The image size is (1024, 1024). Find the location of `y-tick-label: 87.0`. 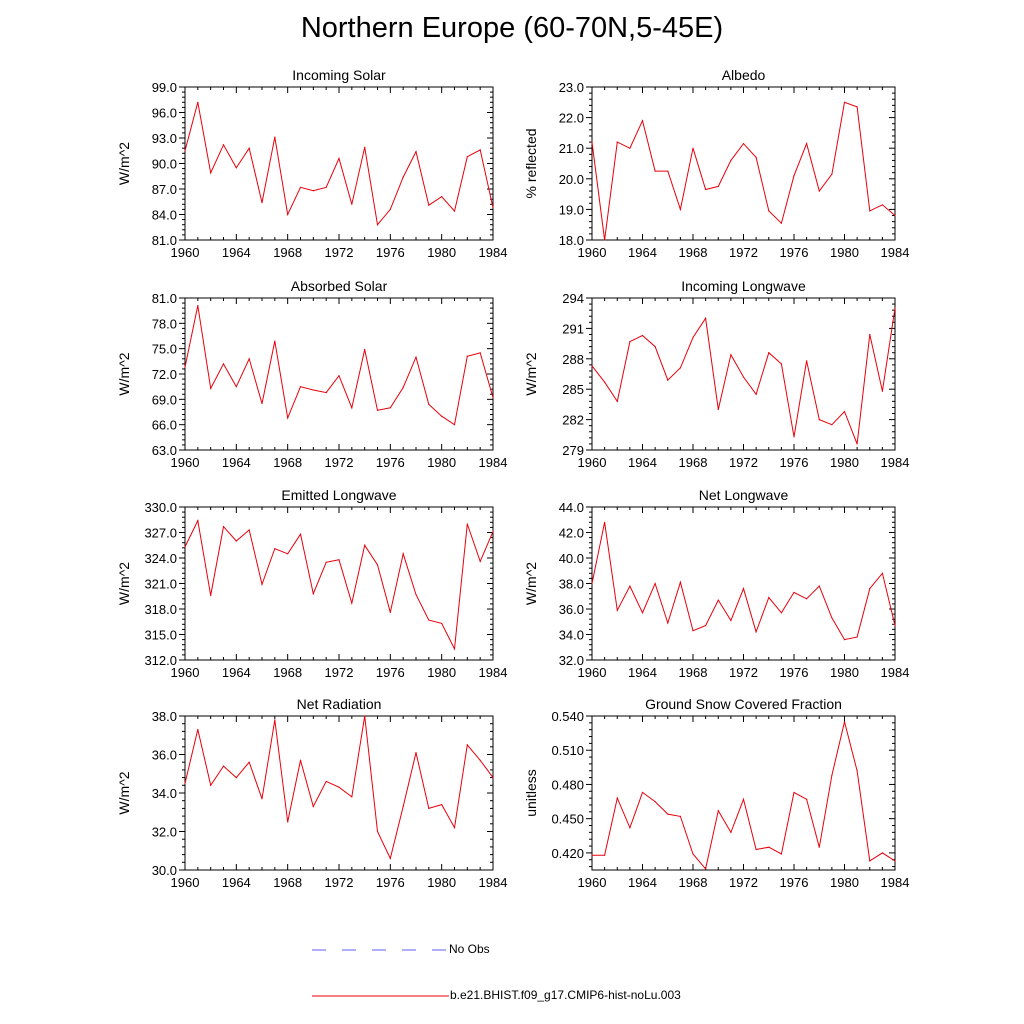

y-tick-label: 87.0 is located at coordinates (164, 189).